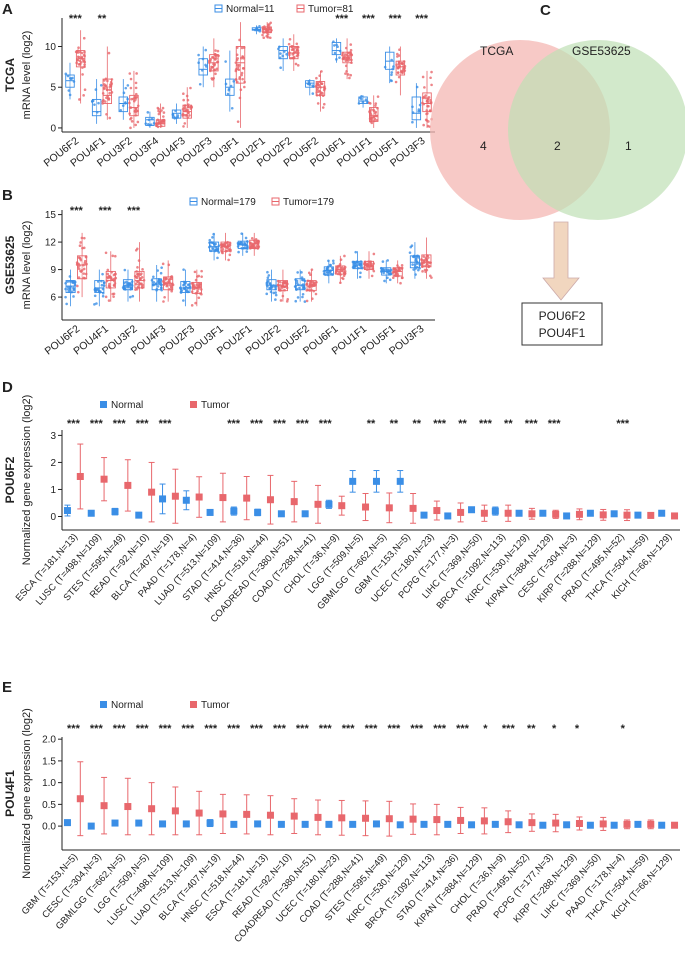 This screenshot has width=685, height=974. I want to click on y-tick-label: 1, so click(53, 490).